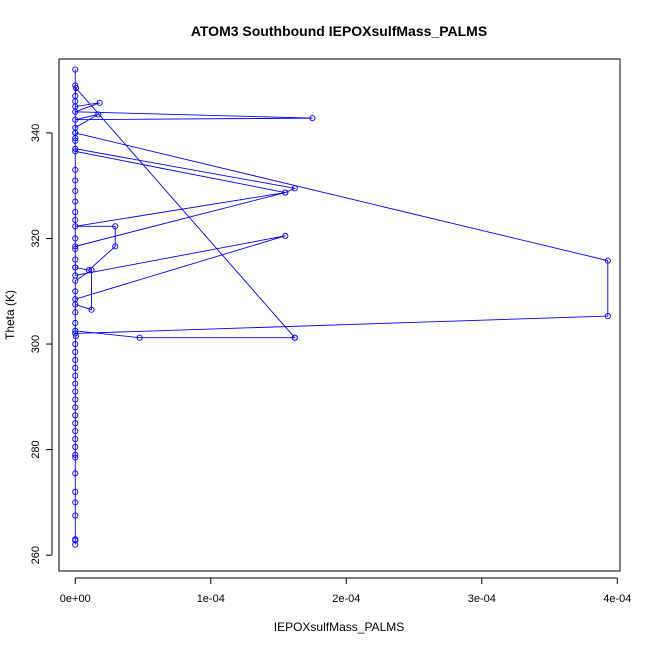 The image size is (650, 650). What do you see at coordinates (36, 133) in the screenshot?
I see `y-tick-label: 340` at bounding box center [36, 133].